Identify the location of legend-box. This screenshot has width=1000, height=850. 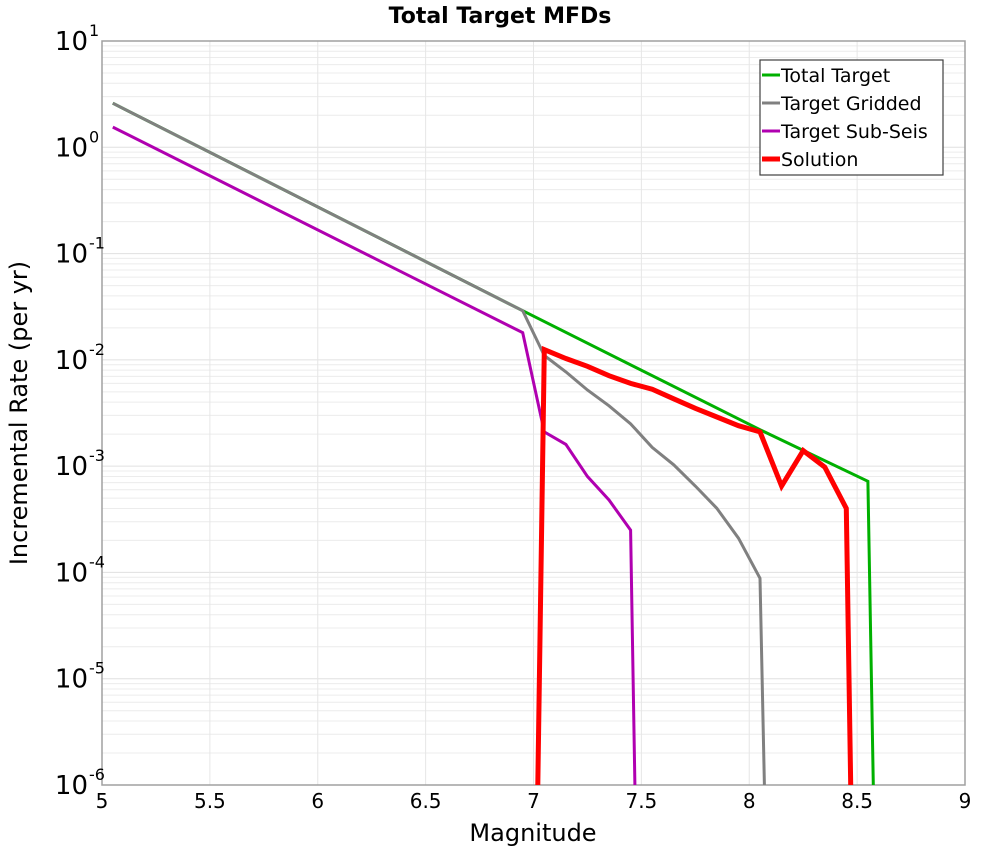
(851, 117).